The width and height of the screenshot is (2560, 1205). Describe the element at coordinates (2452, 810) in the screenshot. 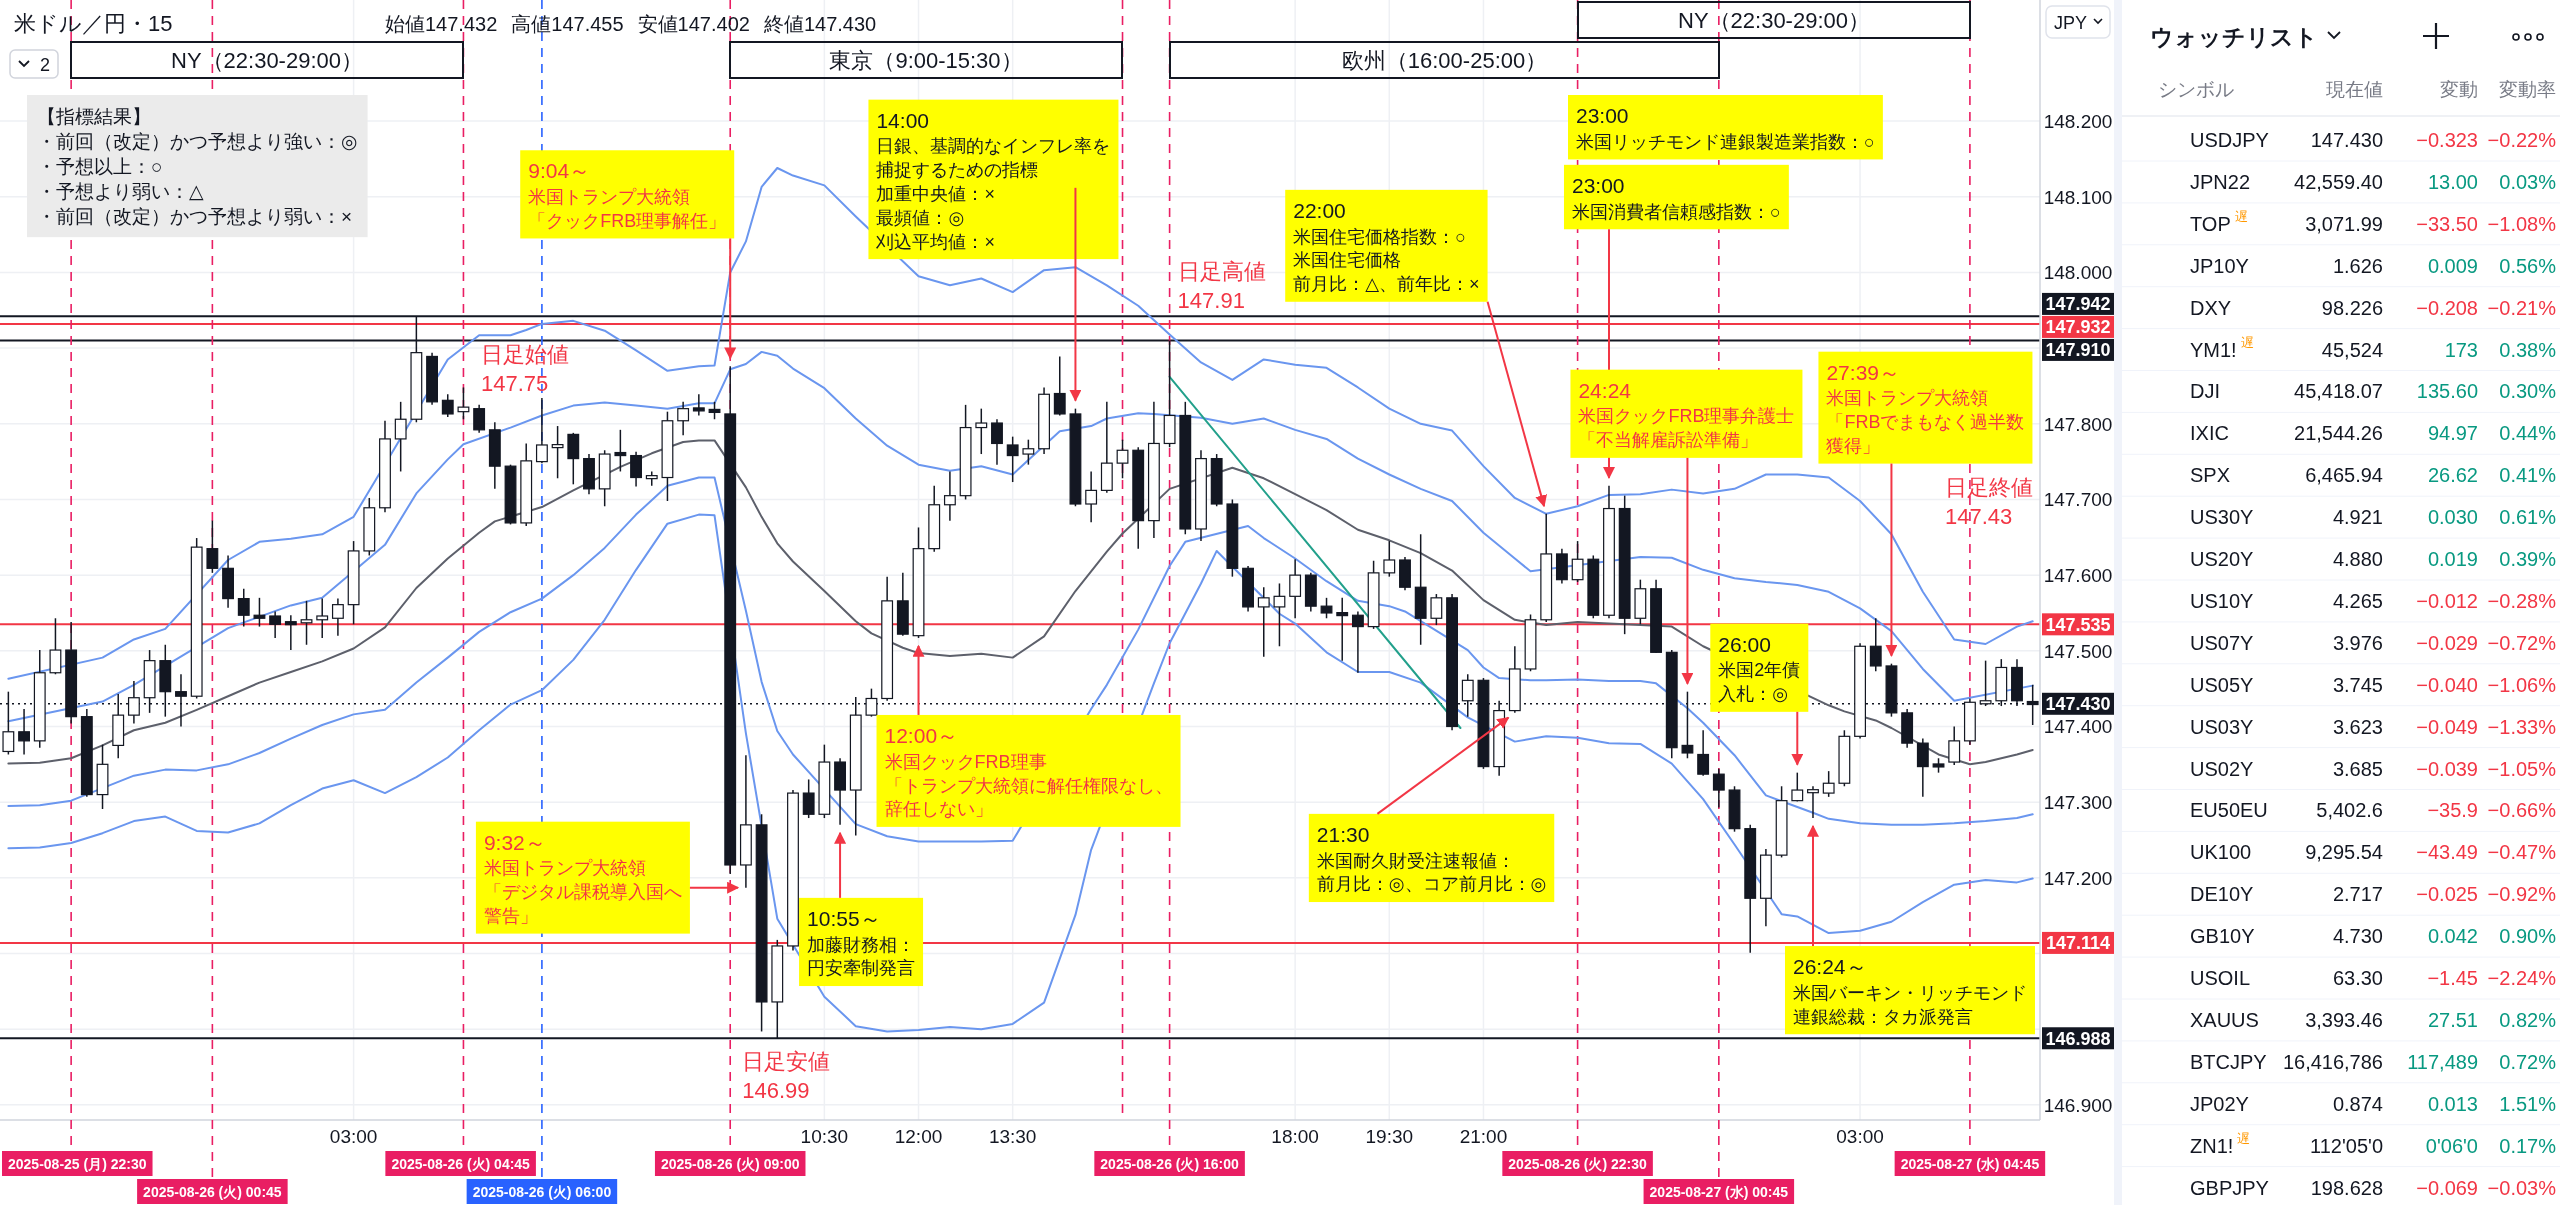

I see `text: −35.9` at that location.